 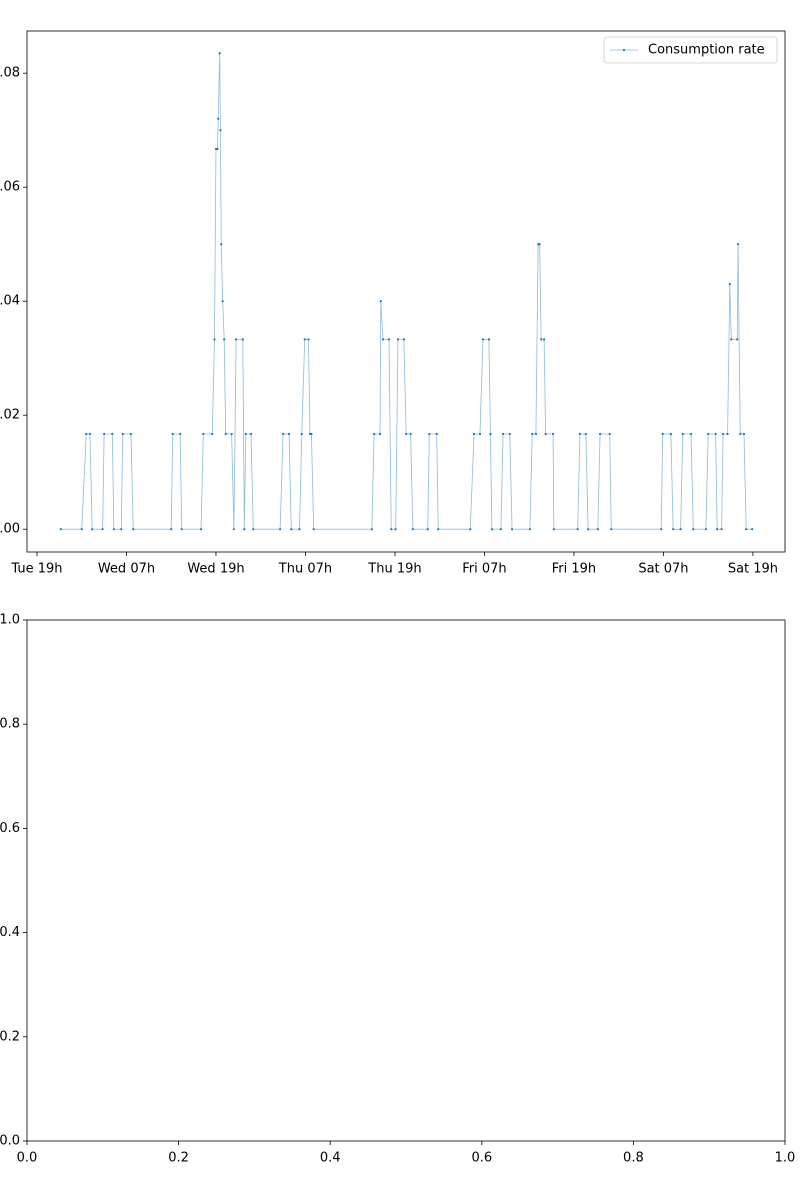 I want to click on y-tick-label: 0.8, so click(x=10, y=724).